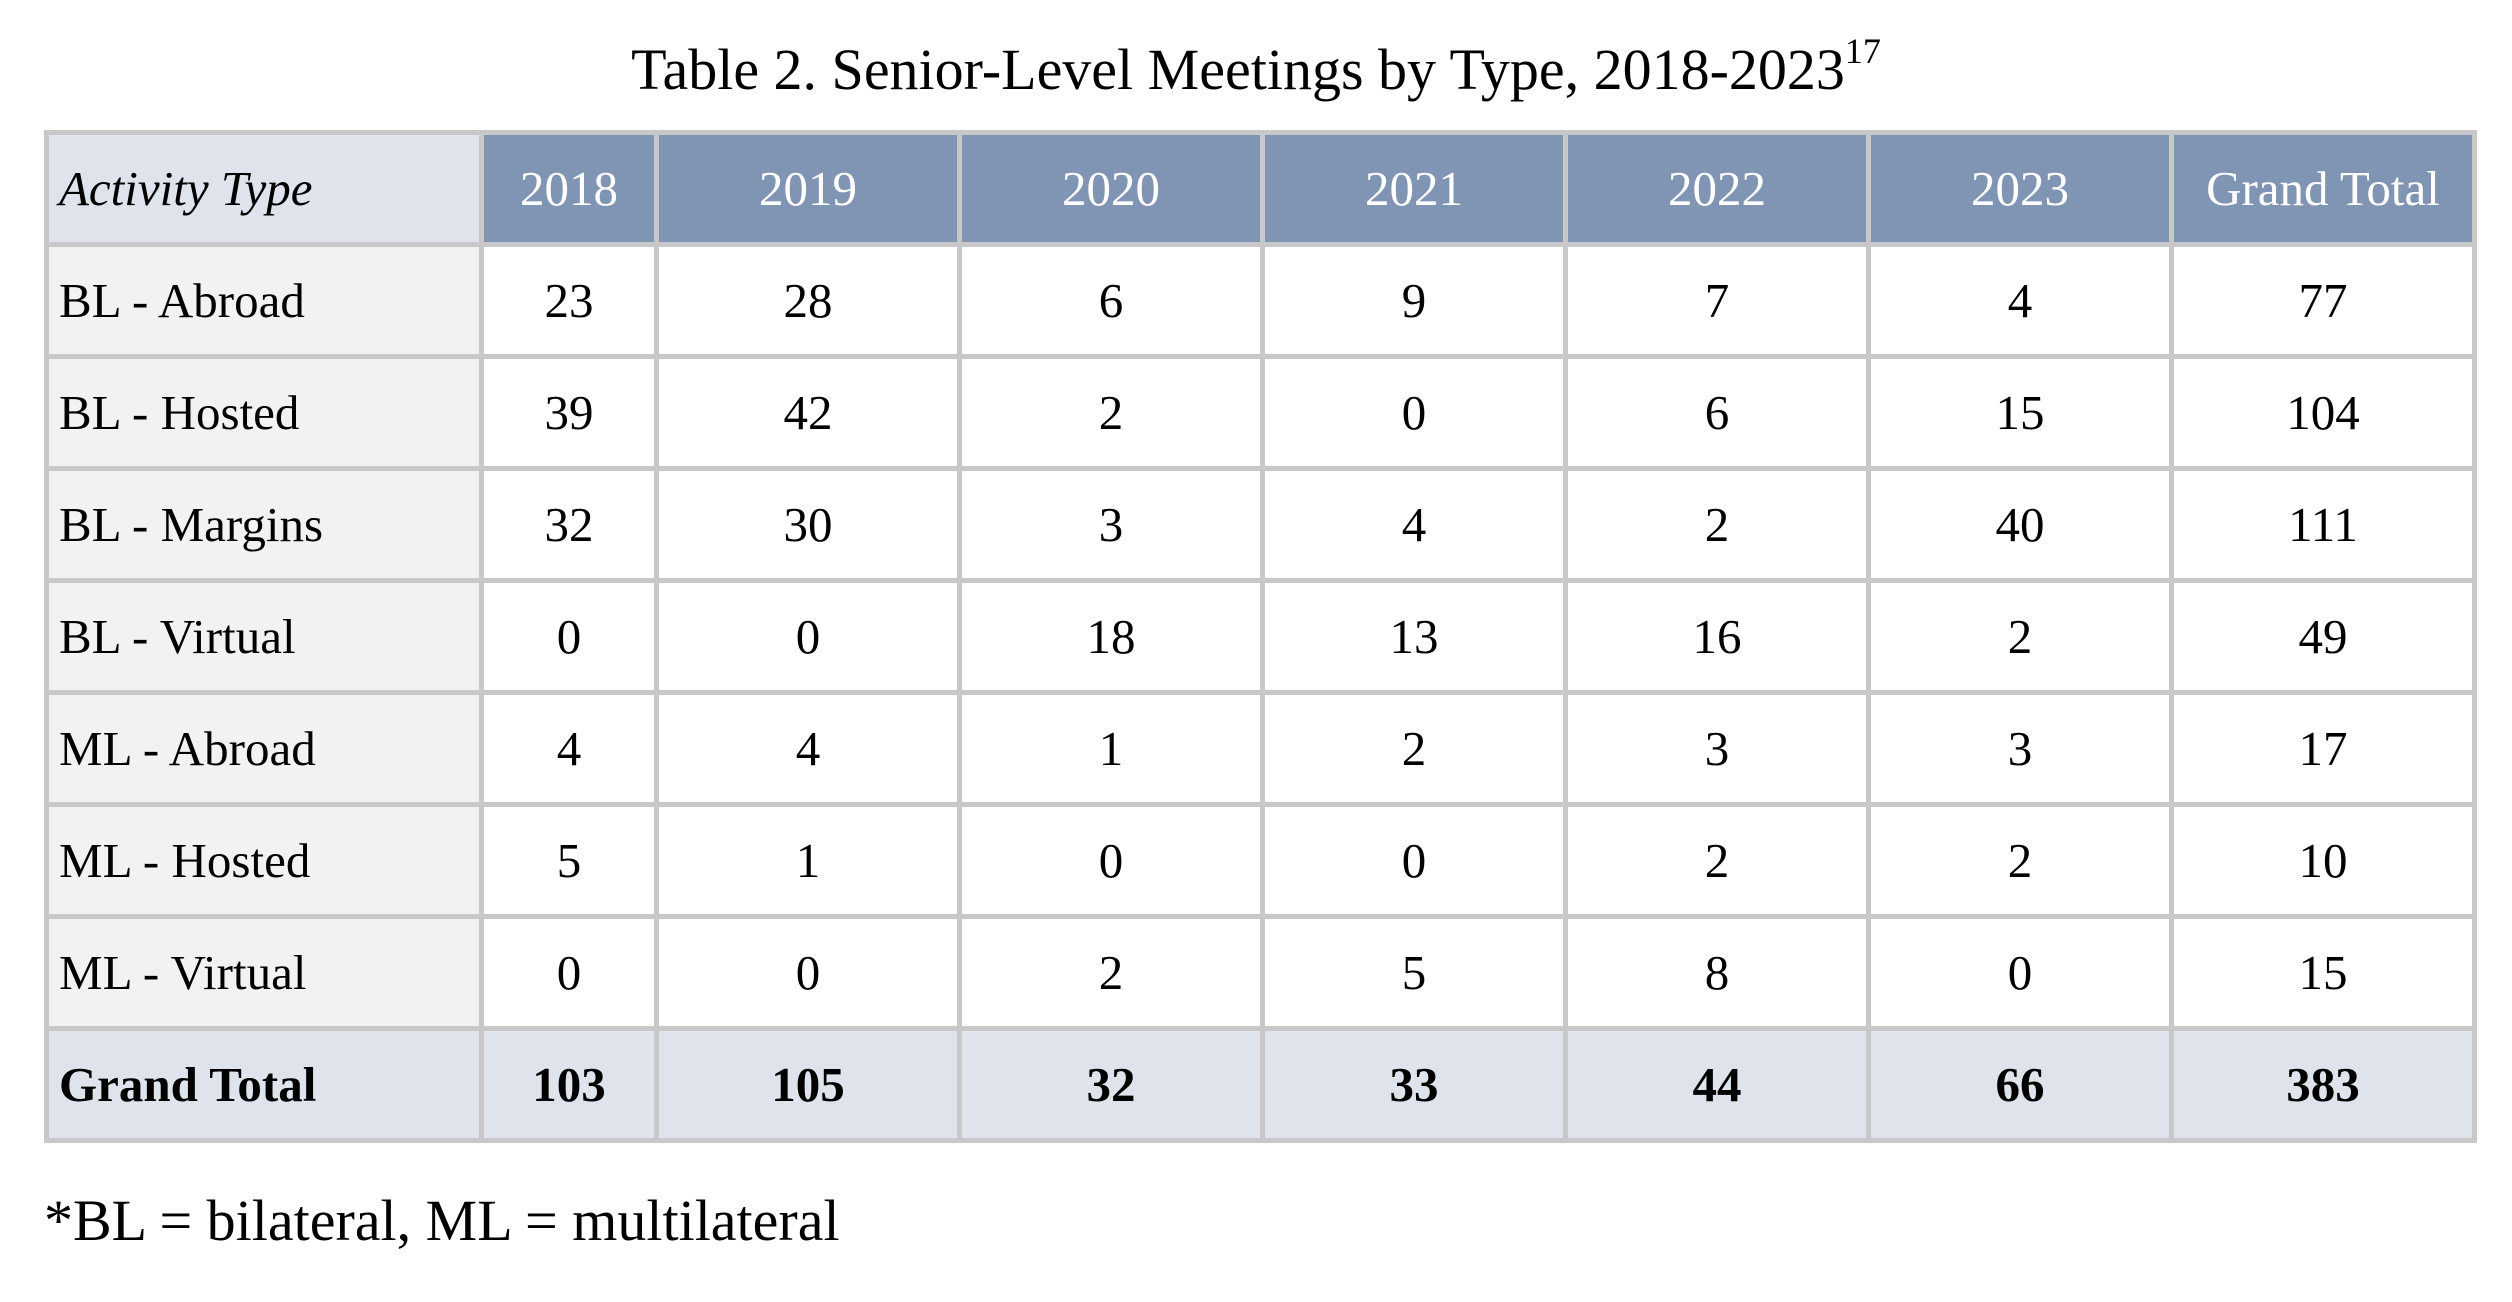  I want to click on row-label: BL - Hosted, so click(264, 412).